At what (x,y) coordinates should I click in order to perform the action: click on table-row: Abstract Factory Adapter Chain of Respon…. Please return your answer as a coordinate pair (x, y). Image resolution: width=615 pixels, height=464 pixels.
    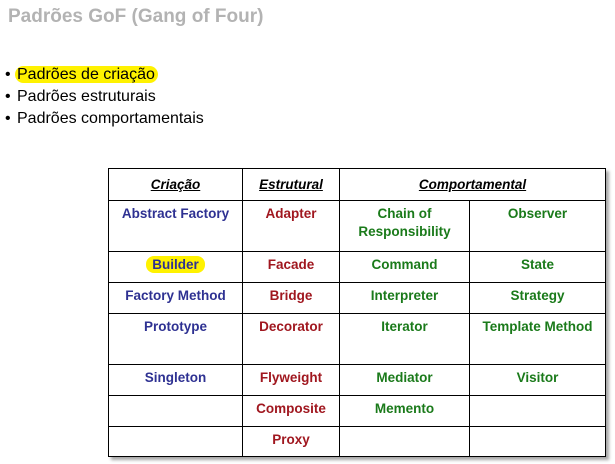
    Looking at the image, I should click on (357, 226).